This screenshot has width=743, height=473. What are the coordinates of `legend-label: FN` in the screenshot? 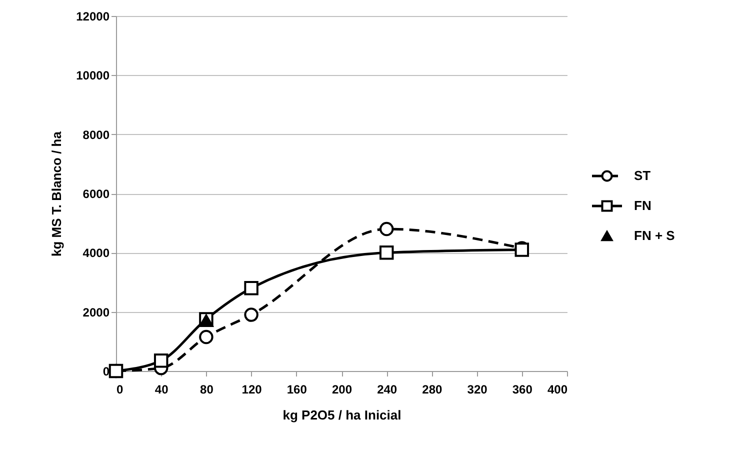 It's located at (643, 205).